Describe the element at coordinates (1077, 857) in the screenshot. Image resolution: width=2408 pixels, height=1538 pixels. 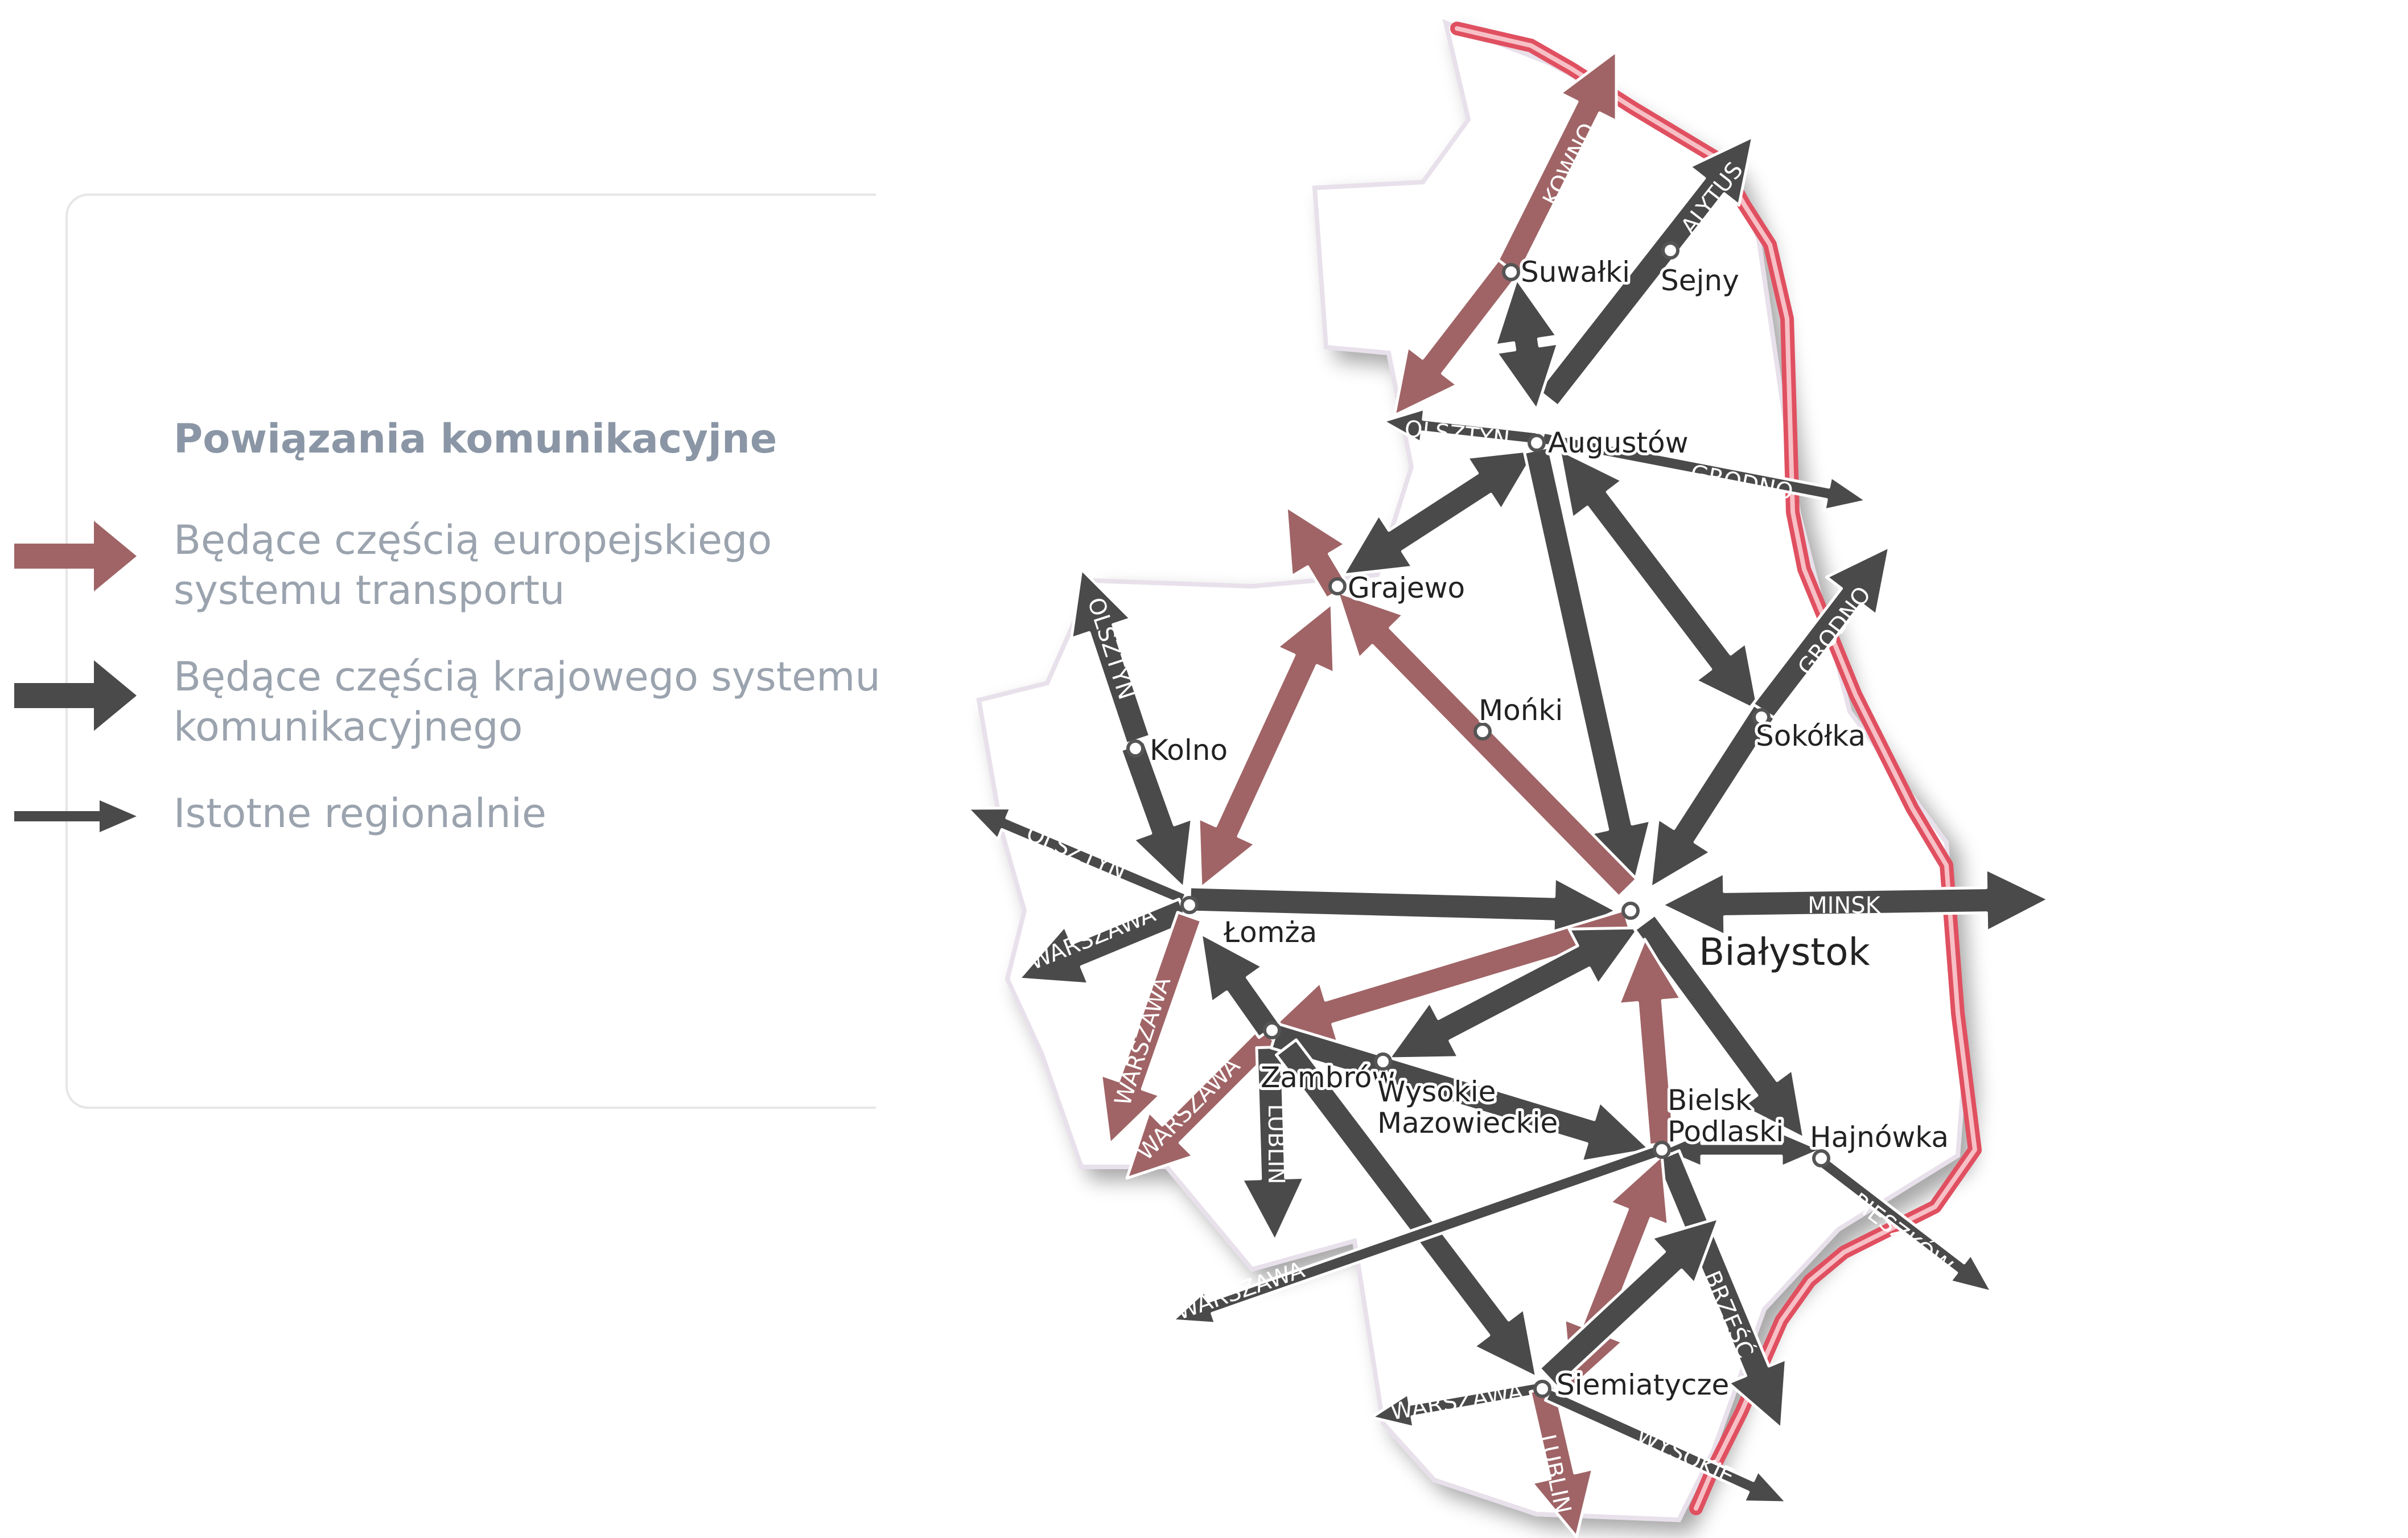
I see `arrow-lomza-olsztyn` at that location.